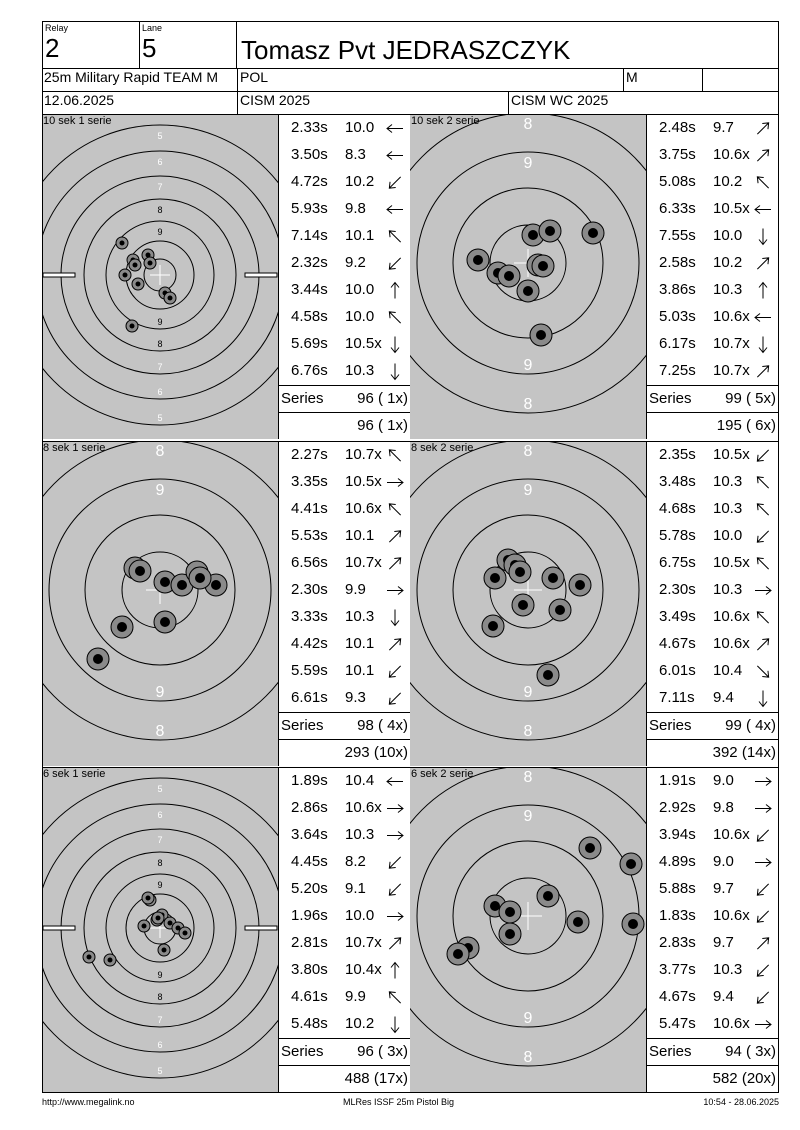 The height and width of the screenshot is (1130, 800). Describe the element at coordinates (344, 425) in the screenshot. I see `running-total: 96 ( 1x)` at that location.